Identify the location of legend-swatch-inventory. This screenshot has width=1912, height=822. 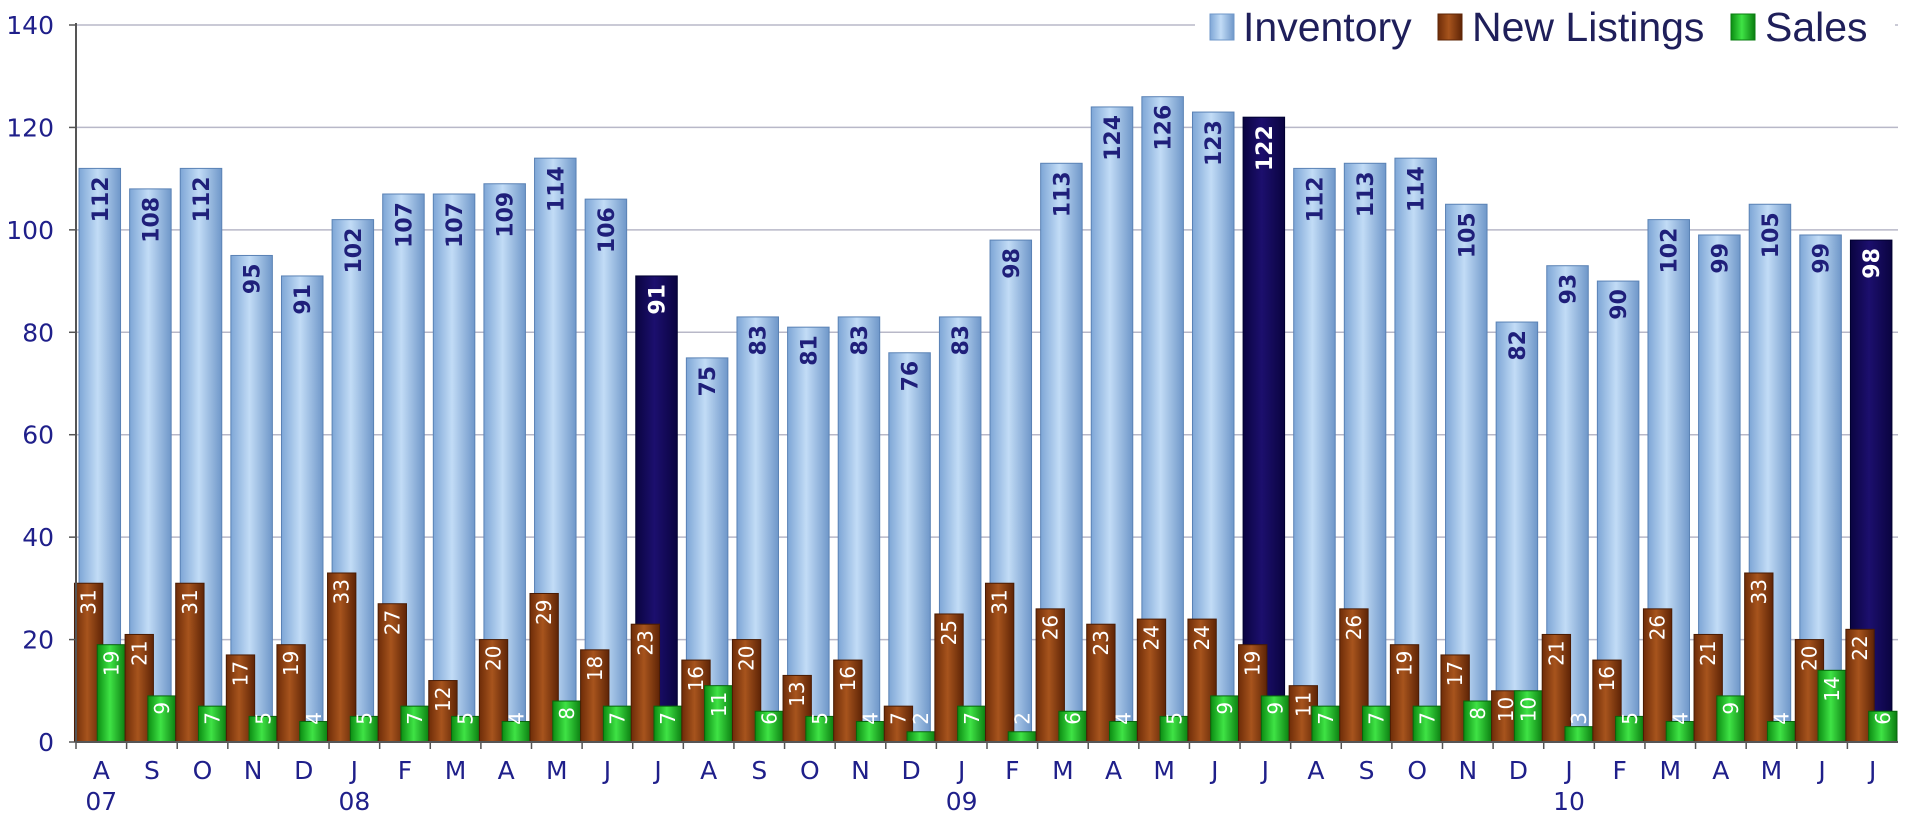
(1222, 27).